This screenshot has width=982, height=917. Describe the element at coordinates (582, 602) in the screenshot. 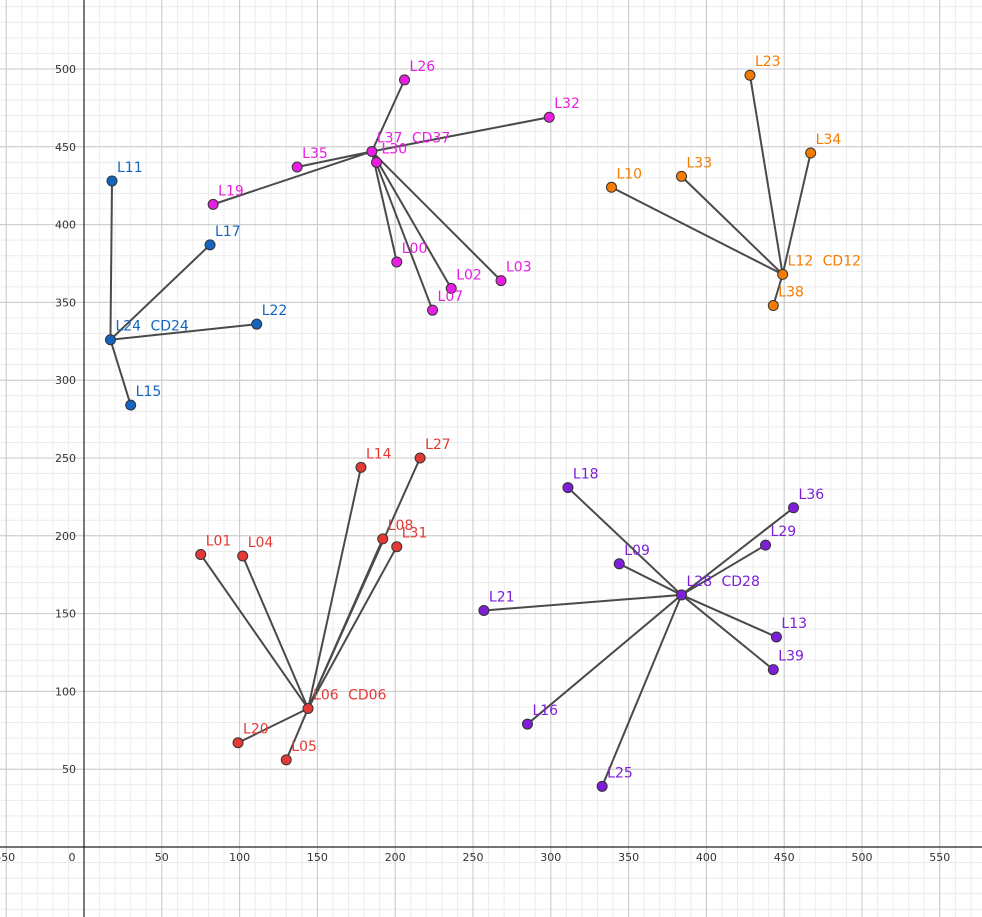

I see `edge-l28-l21` at that location.